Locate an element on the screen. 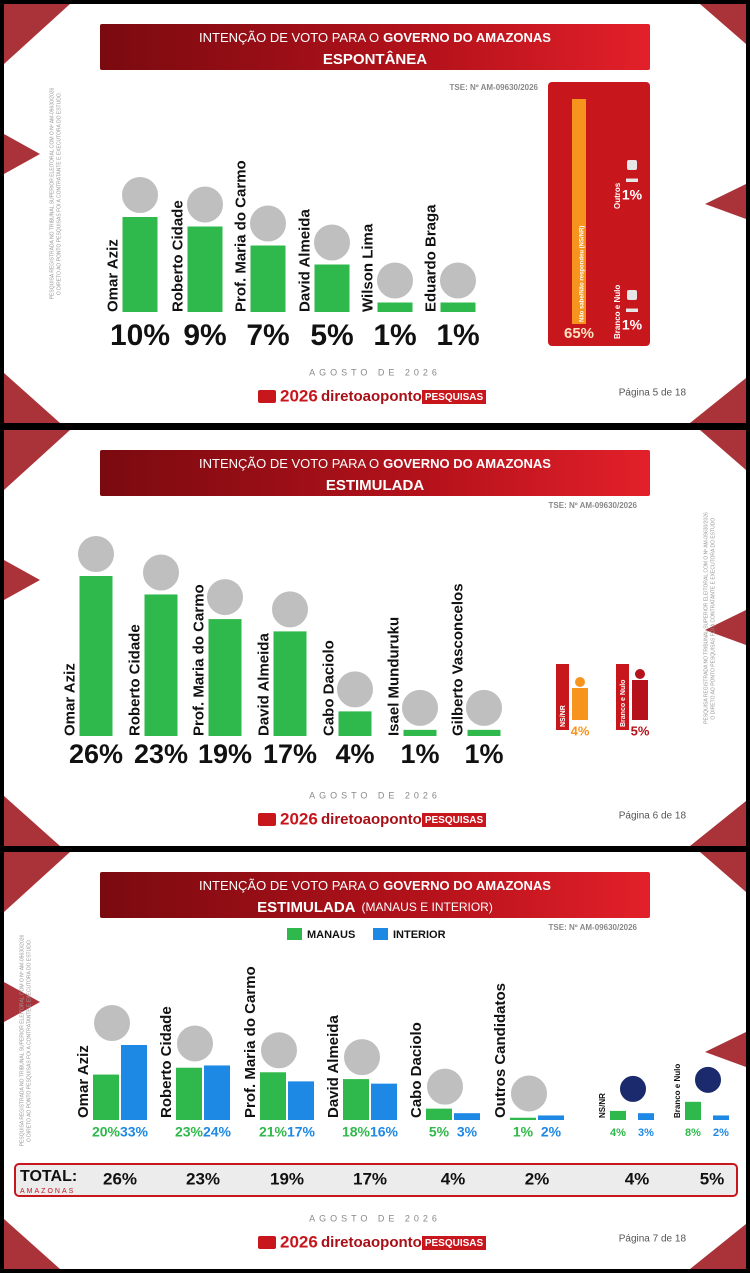  value-label: 4% is located at coordinates (618, 1133).